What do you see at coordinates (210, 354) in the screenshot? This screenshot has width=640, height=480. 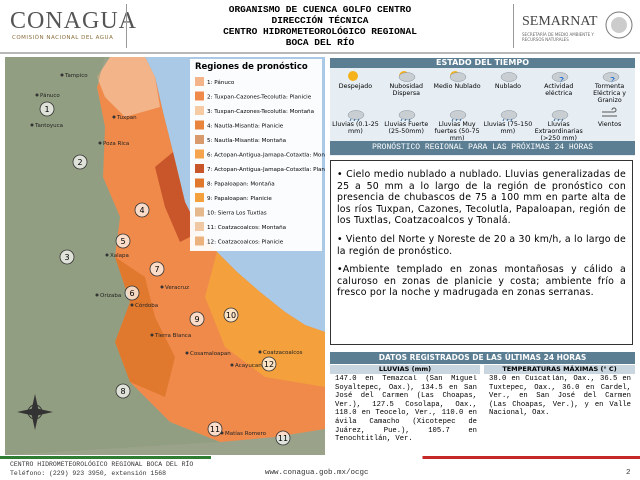 I see `place-name: Cosamaloapan` at bounding box center [210, 354].